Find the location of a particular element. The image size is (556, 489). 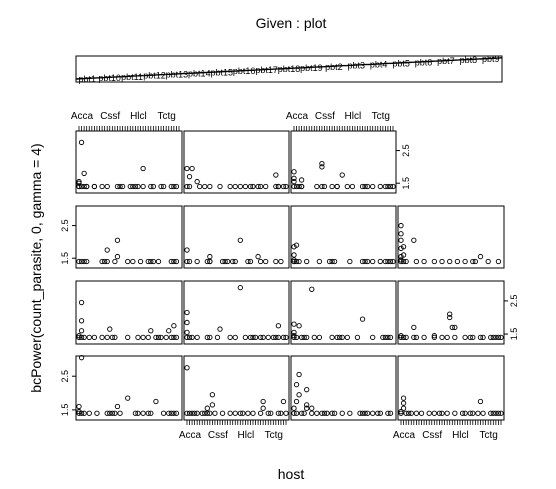

given-level-label: pbt19 is located at coordinates (311, 68).